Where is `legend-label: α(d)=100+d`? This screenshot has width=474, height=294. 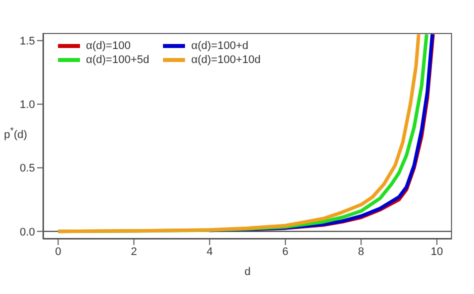 legend-label: α(d)=100+d is located at coordinates (219, 46).